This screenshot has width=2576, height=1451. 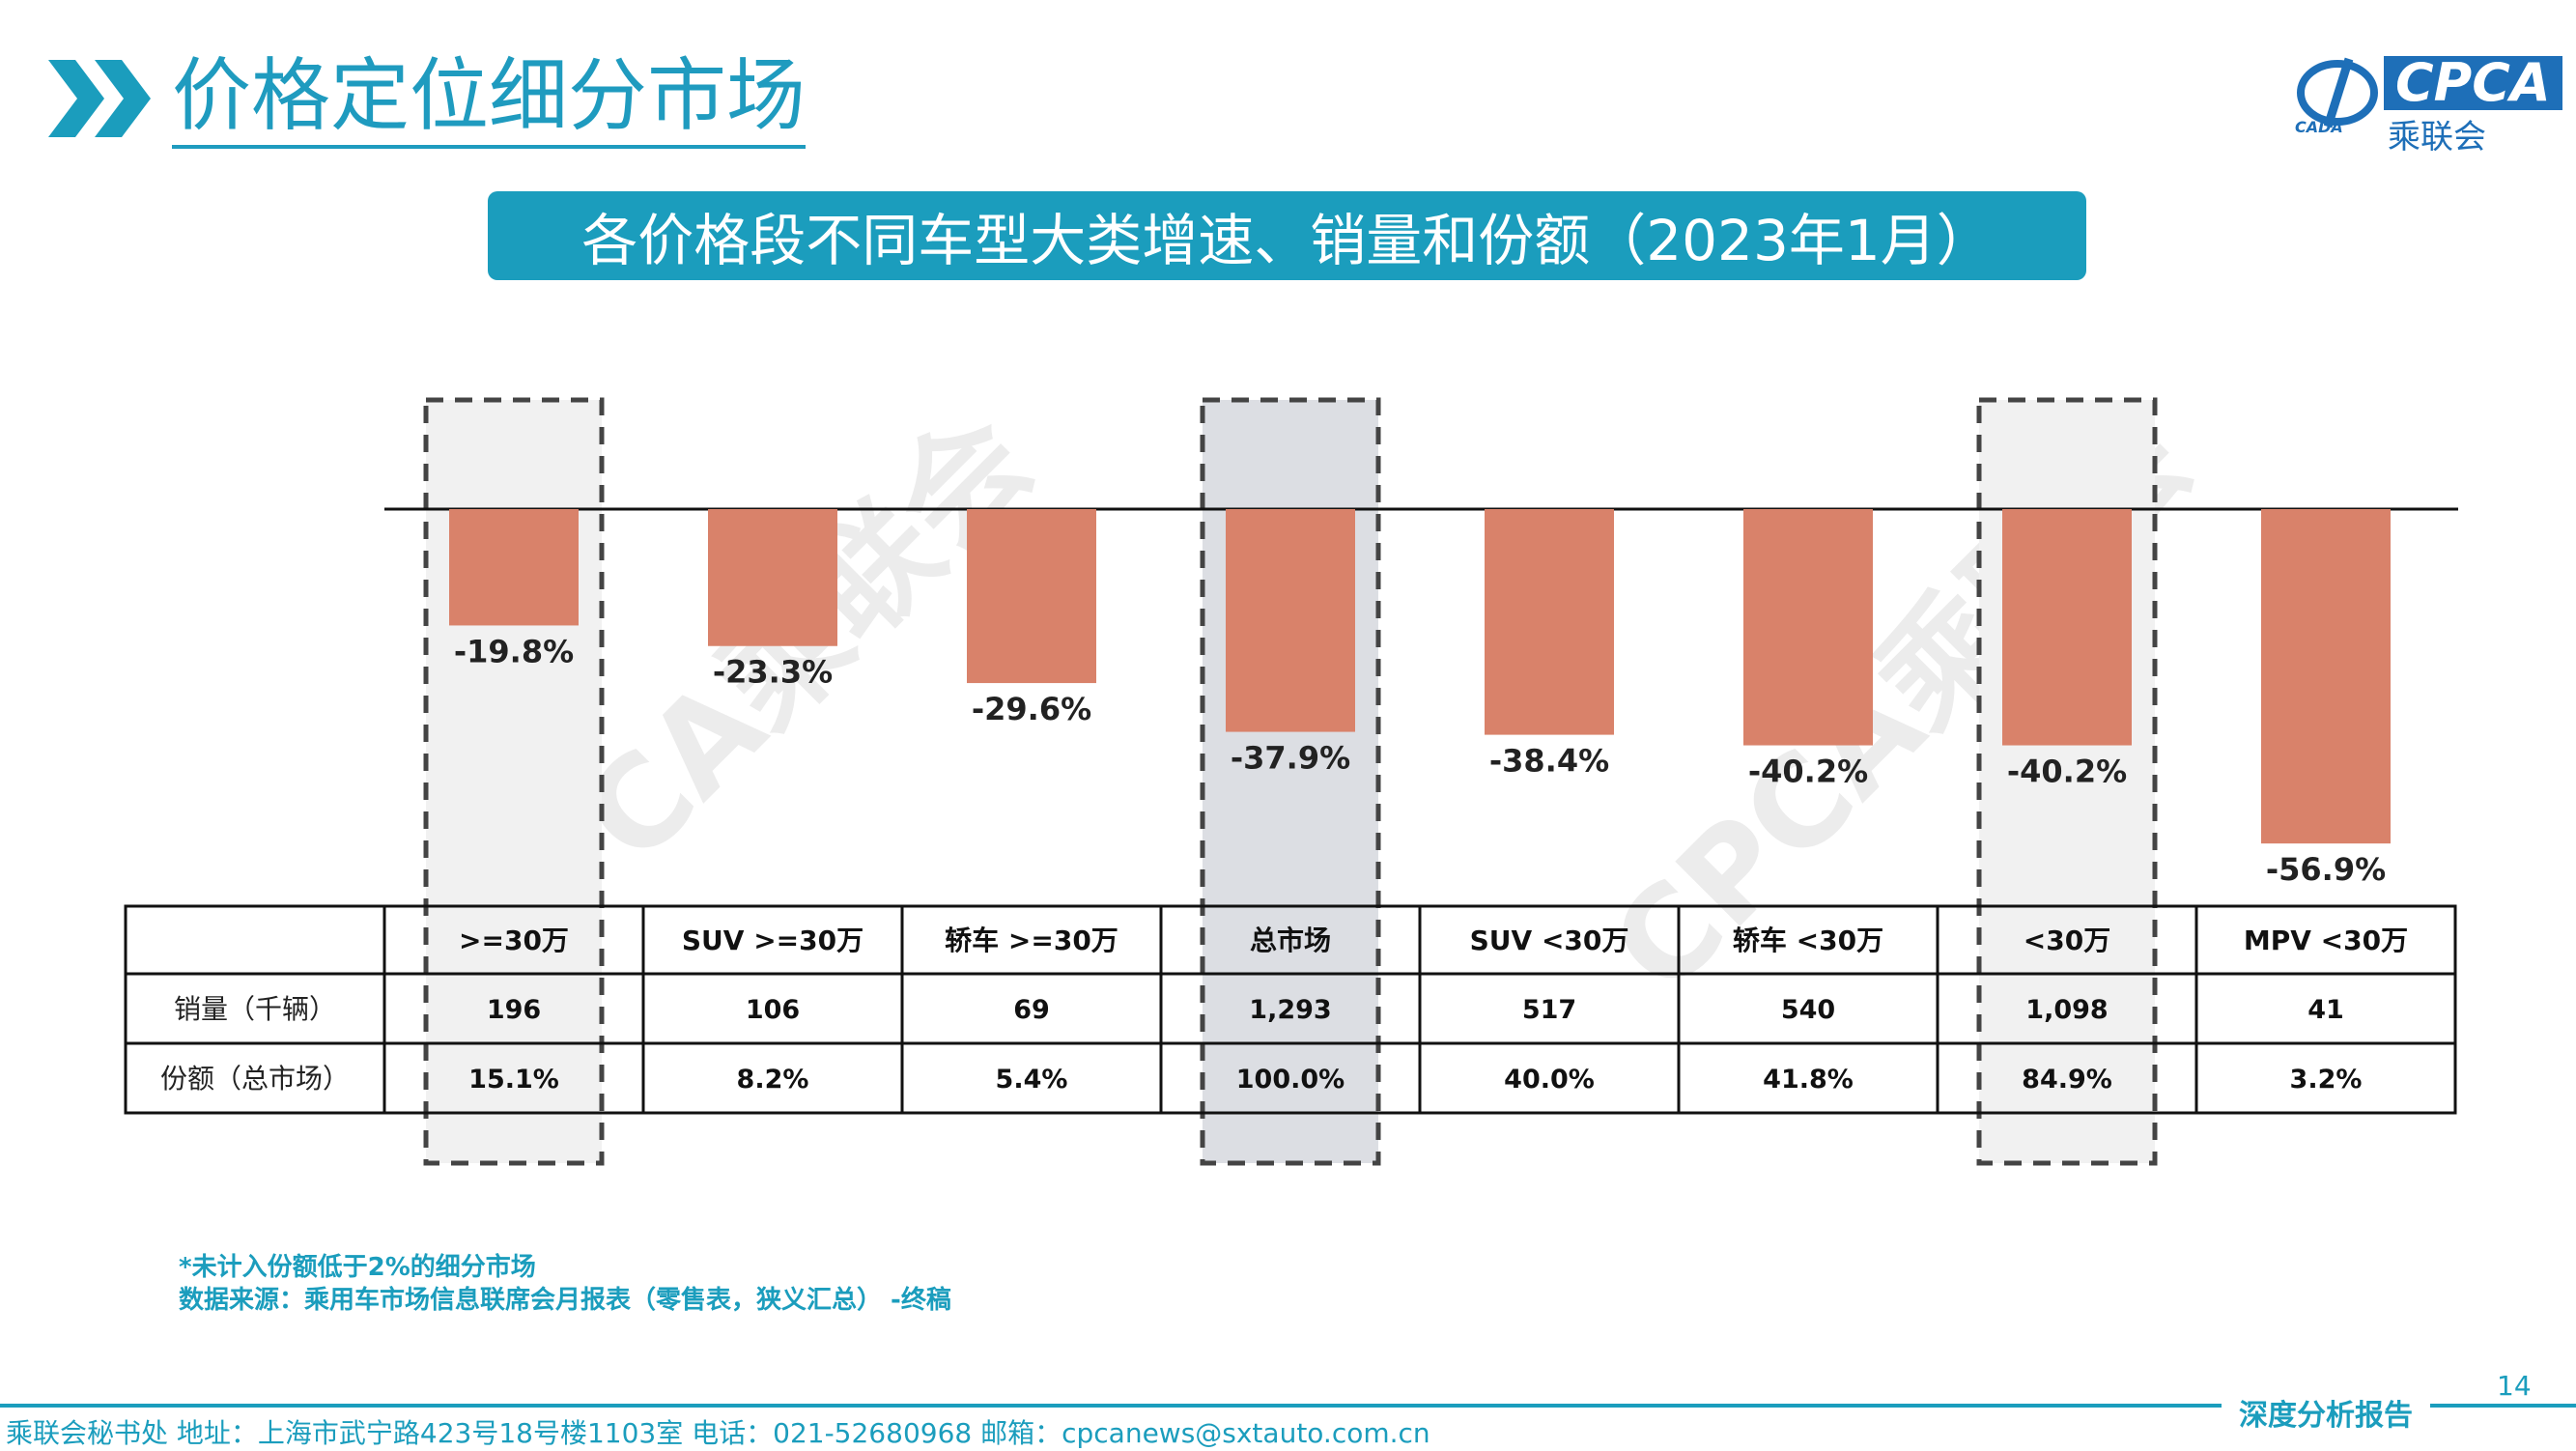 I want to click on table-cell: 1,098, so click(x=2066, y=1010).